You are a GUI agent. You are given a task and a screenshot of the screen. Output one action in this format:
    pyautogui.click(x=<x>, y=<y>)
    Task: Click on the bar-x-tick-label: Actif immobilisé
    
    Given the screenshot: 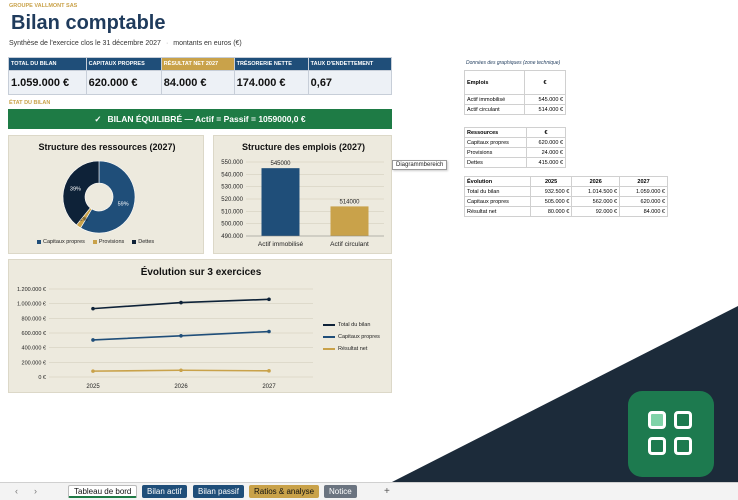 What is the action you would take?
    pyautogui.click(x=281, y=244)
    